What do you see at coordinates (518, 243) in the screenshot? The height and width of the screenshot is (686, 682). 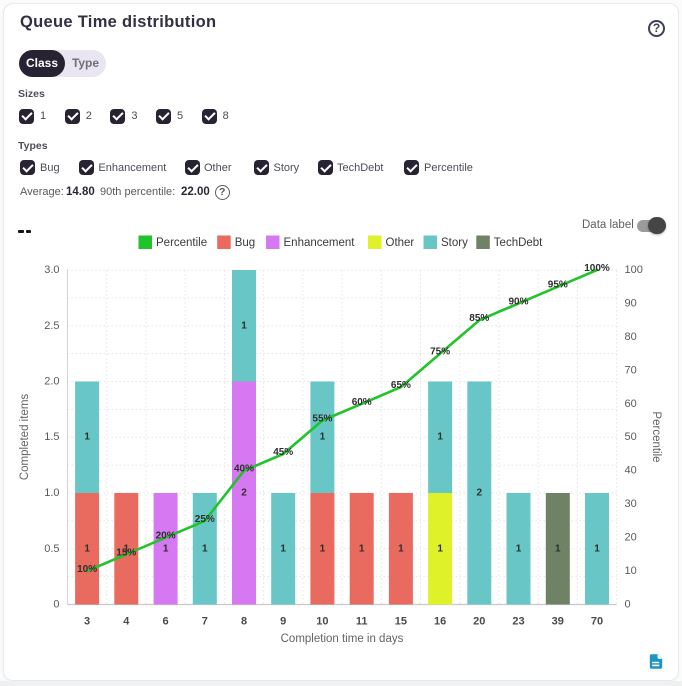 I see `svg-text: TechDebt` at bounding box center [518, 243].